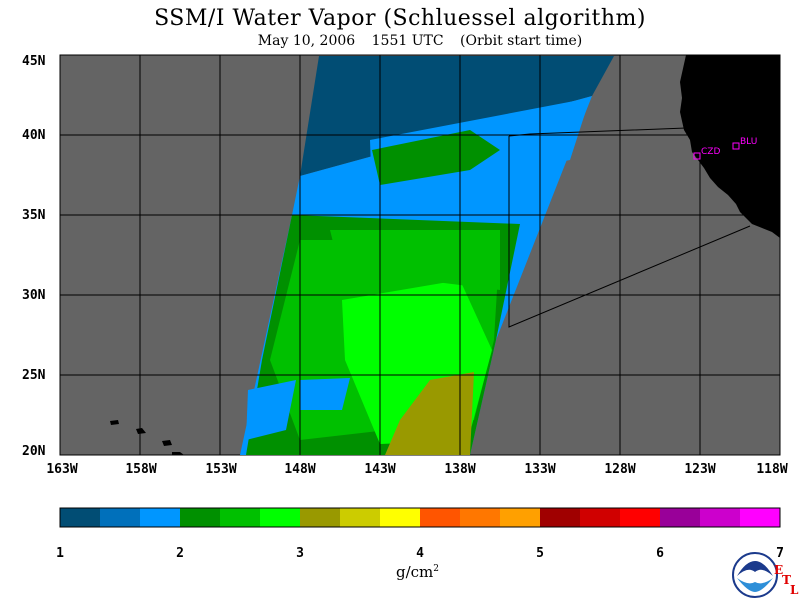 The image size is (800, 600). Describe the element at coordinates (780, 553) in the screenshot. I see `colorbar-tick-7: 7` at that location.